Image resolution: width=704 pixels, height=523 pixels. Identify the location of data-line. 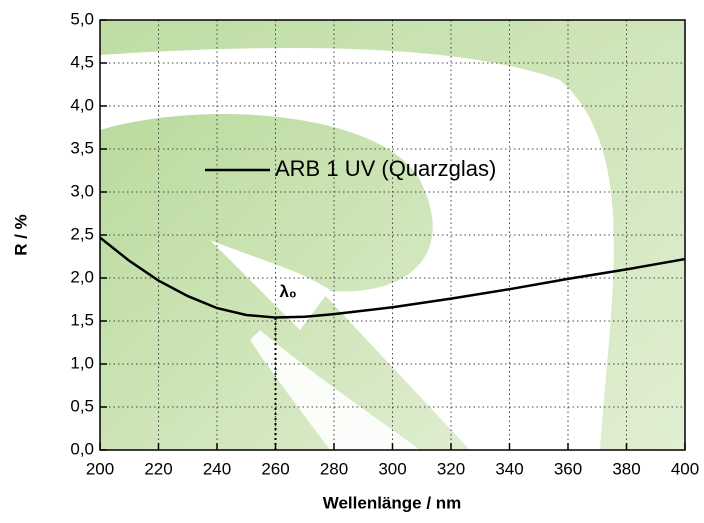
(392, 277).